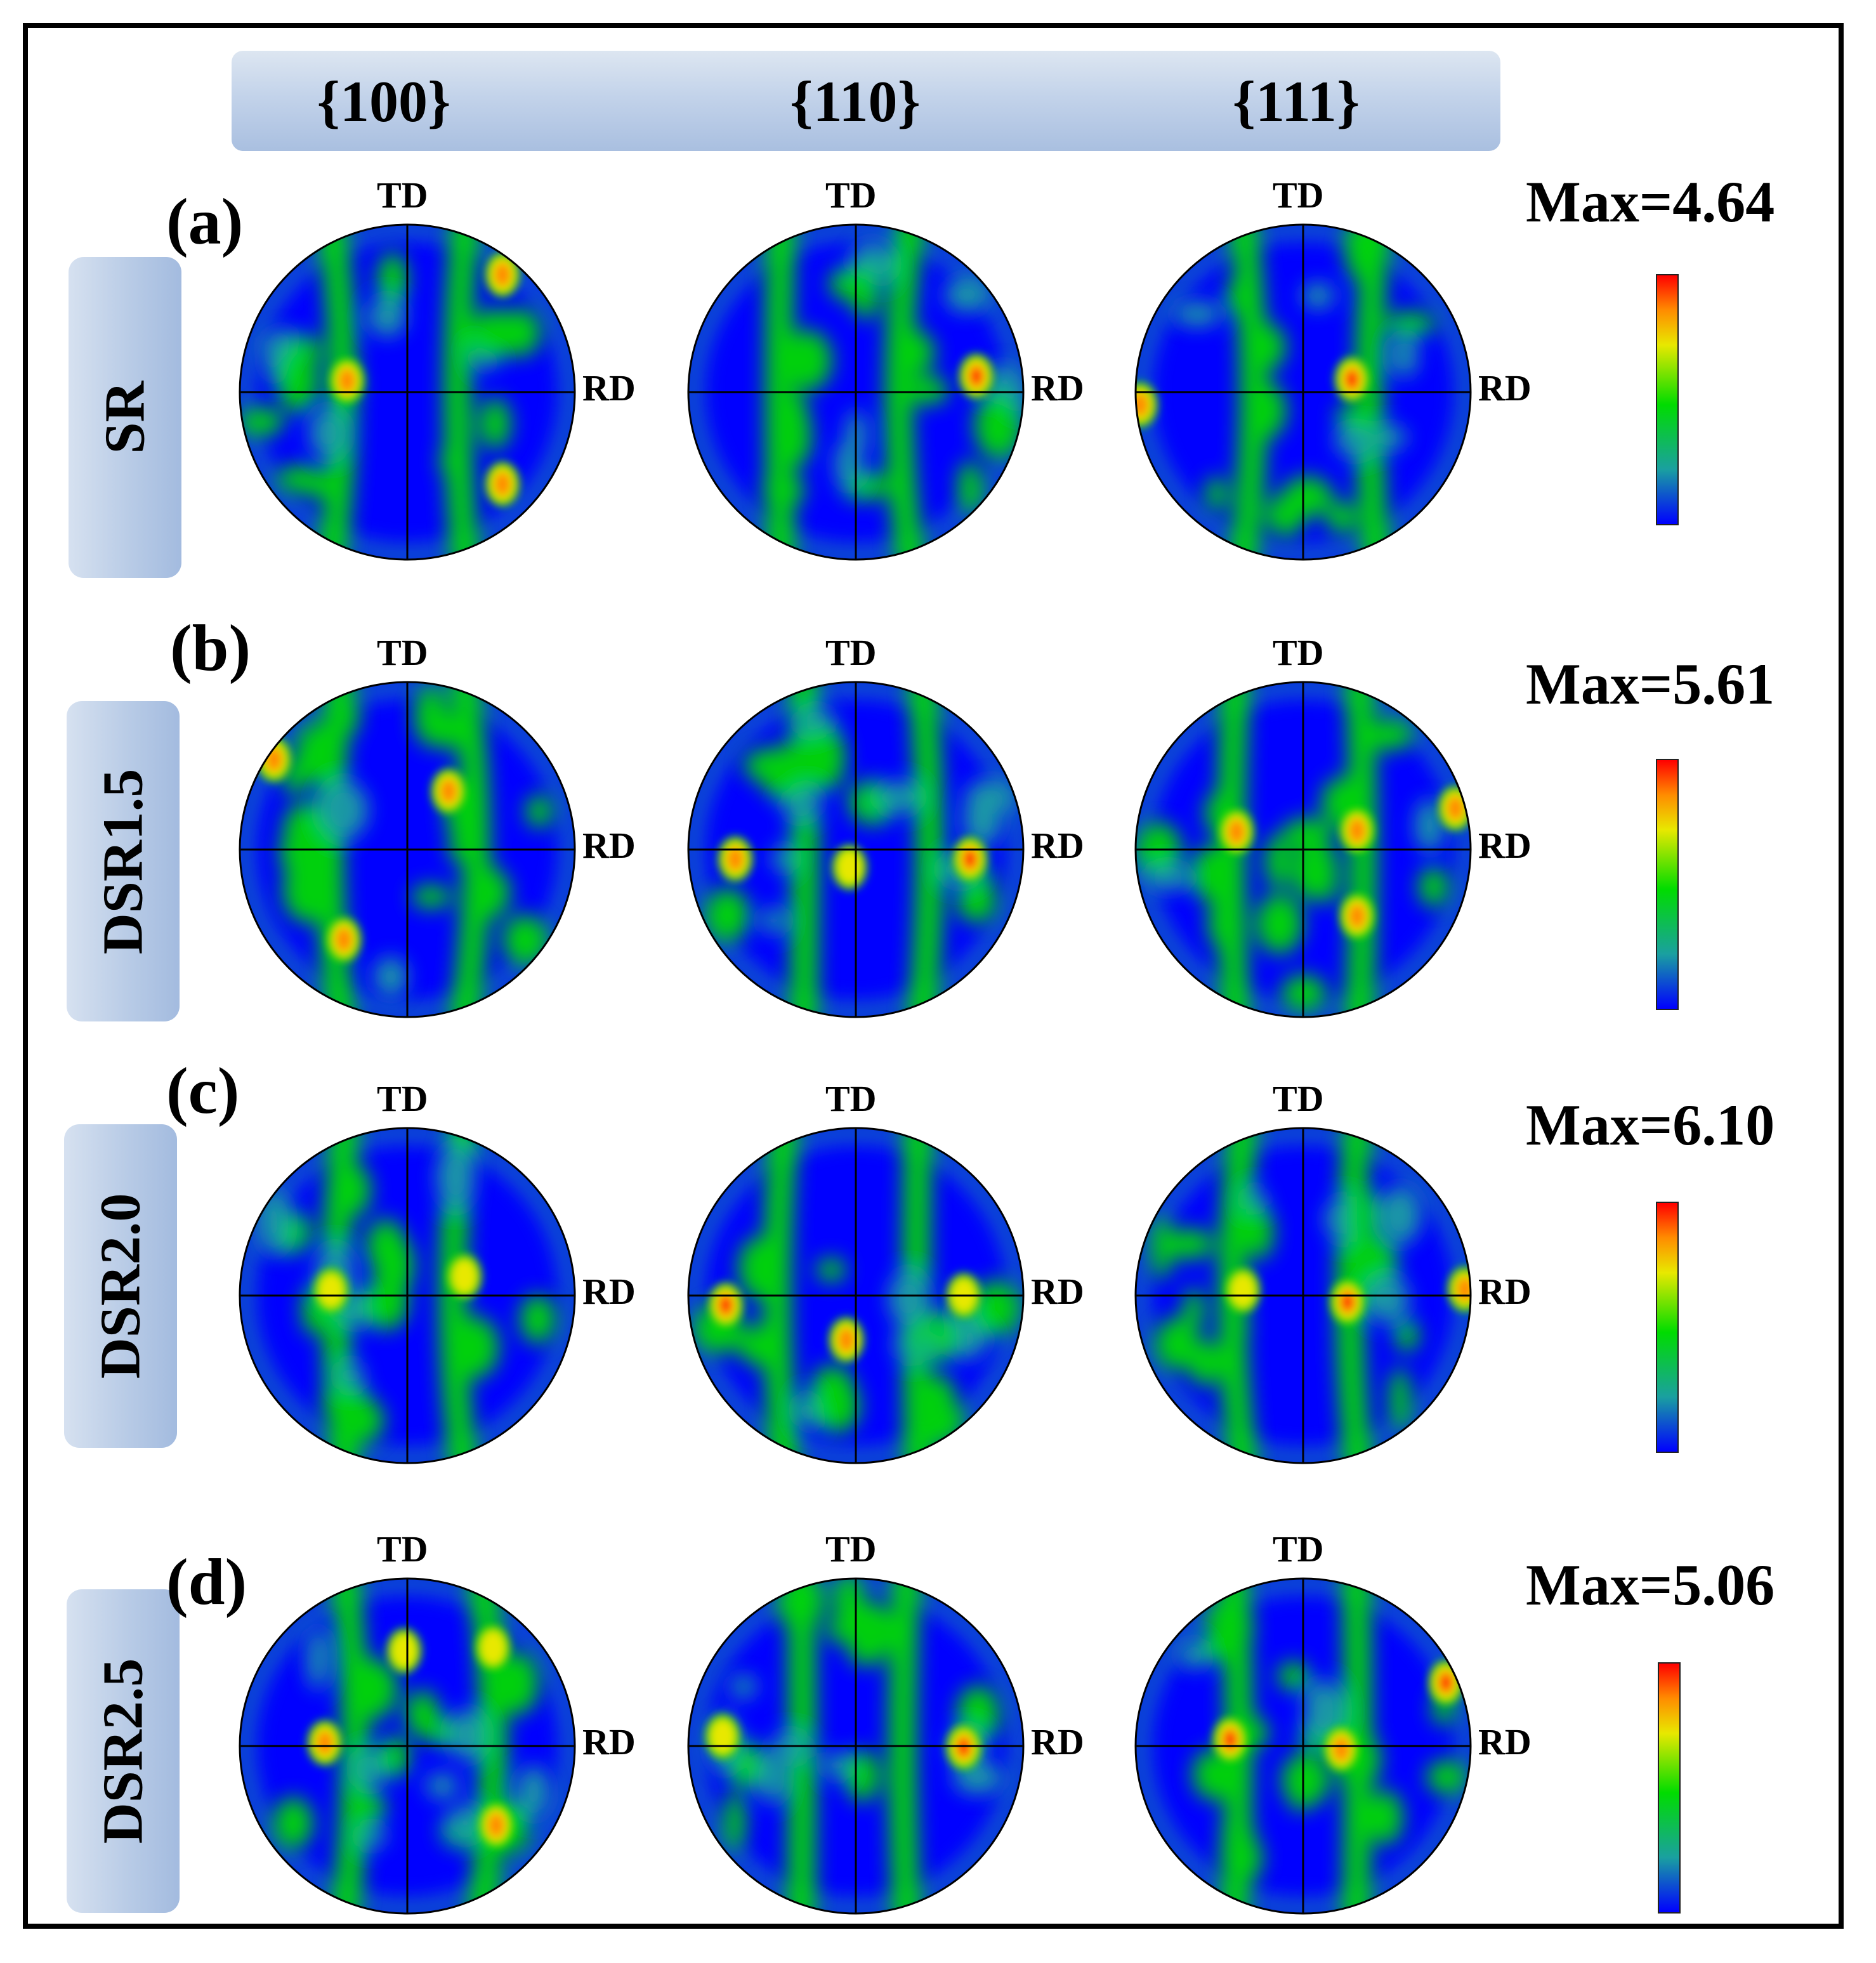 The width and height of the screenshot is (1876, 1963). Describe the element at coordinates (1667, 399) in the screenshot. I see `colorbar-a` at that location.